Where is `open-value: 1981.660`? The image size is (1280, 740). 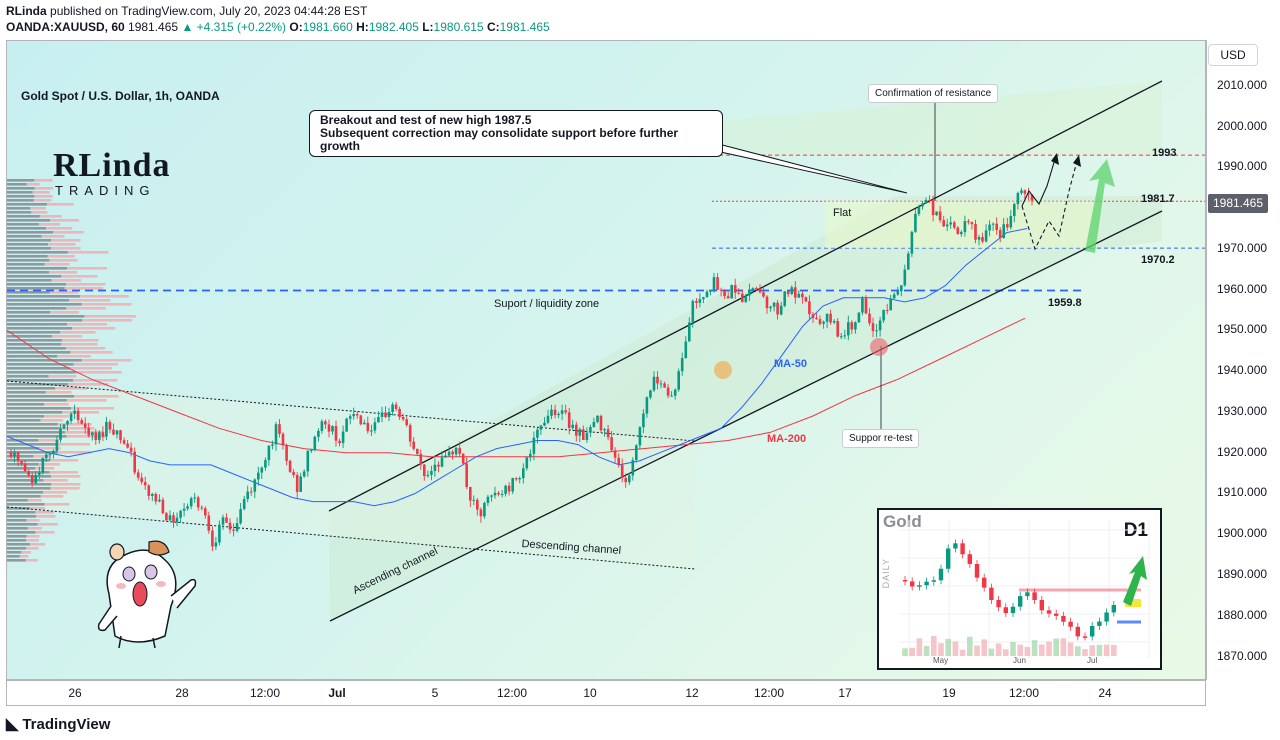 open-value: 1981.660 is located at coordinates (327, 27).